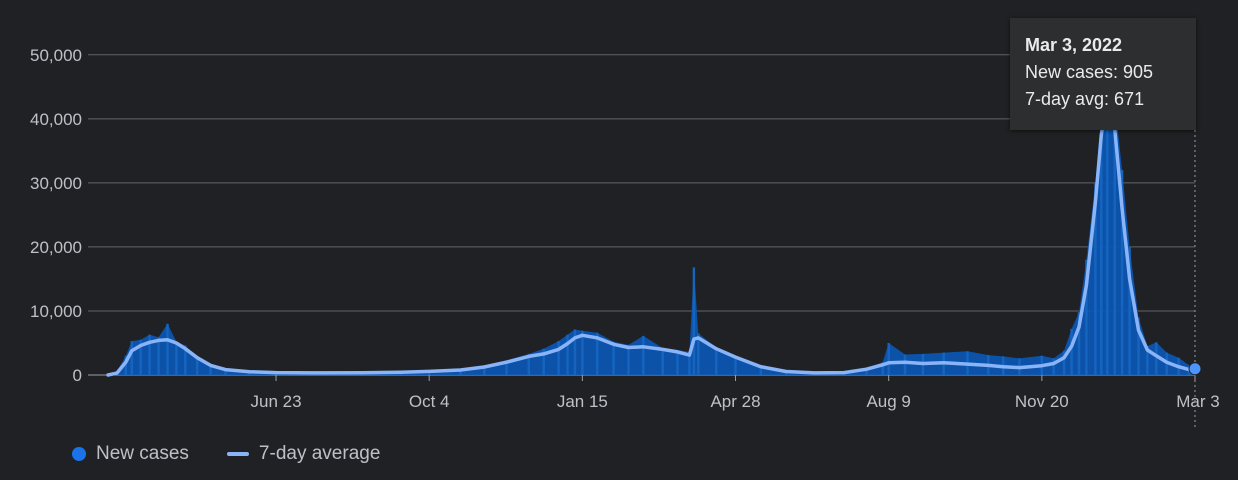 Image resolution: width=1238 pixels, height=480 pixels. I want to click on x-tick-label: Aug 9, so click(888, 401).